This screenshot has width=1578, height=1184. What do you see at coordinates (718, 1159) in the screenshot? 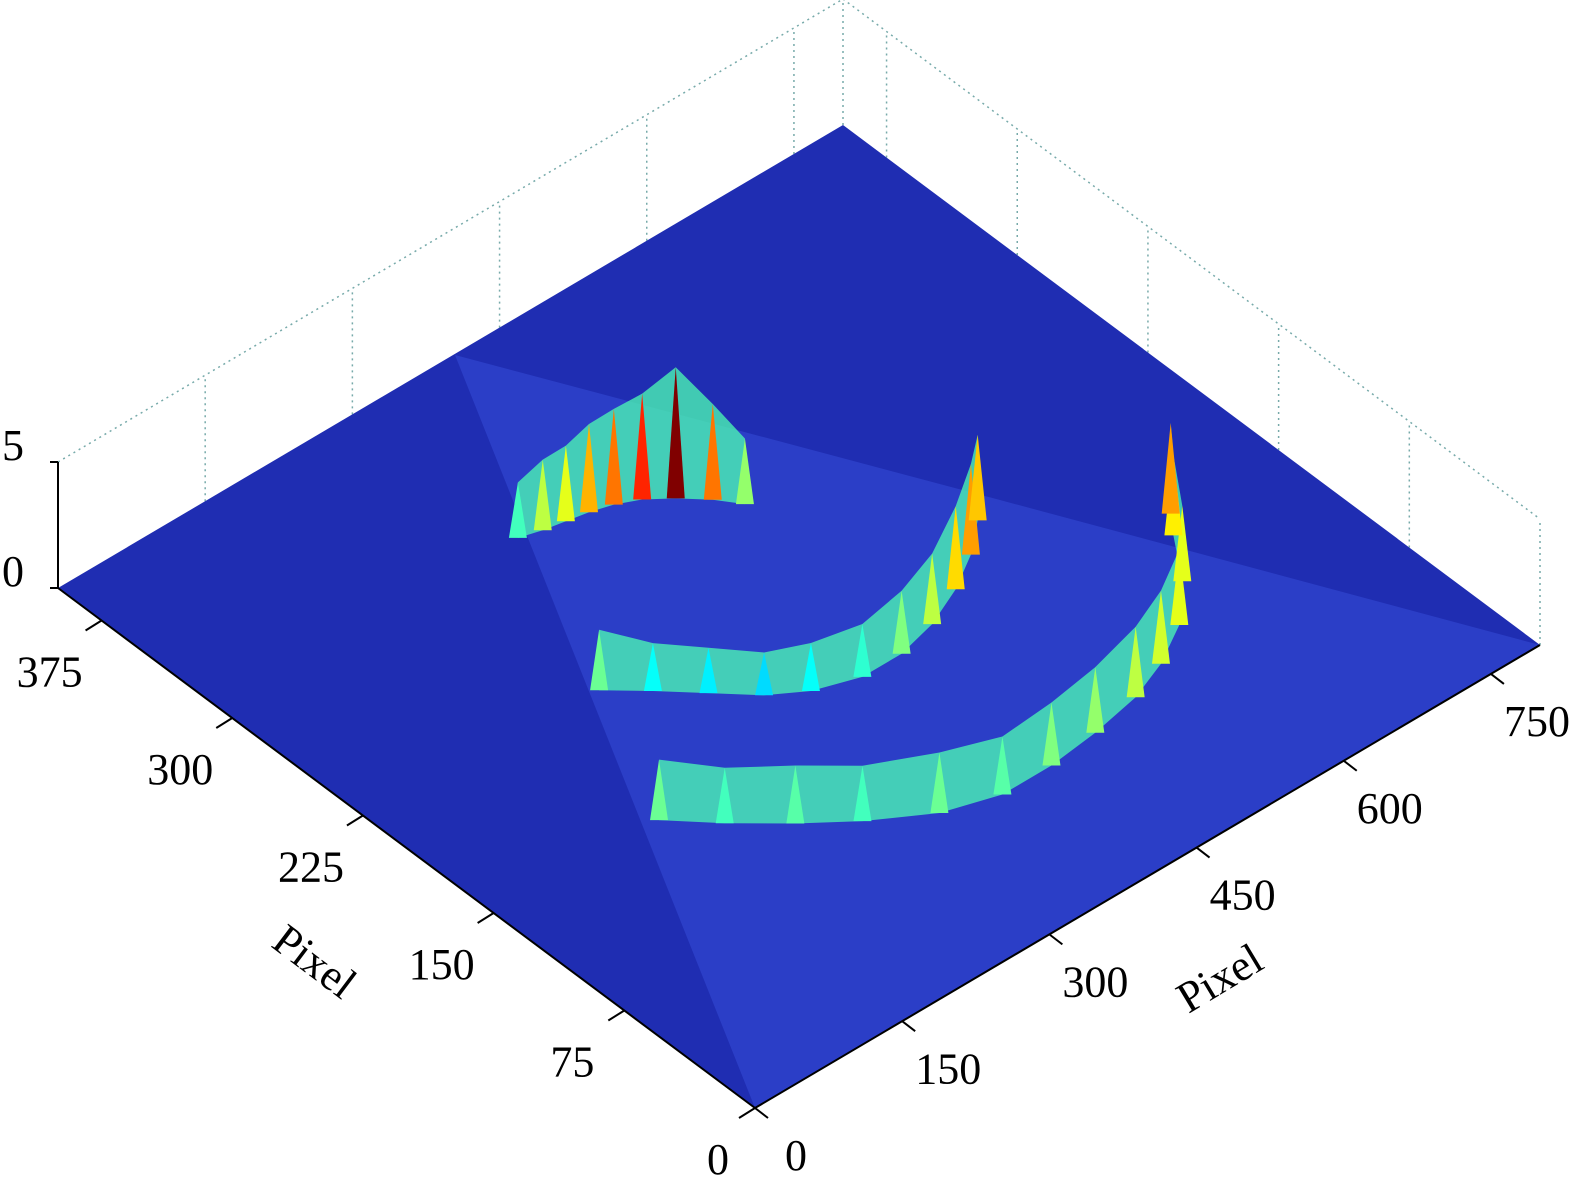
I see `y-tick-label: 0` at bounding box center [718, 1159].